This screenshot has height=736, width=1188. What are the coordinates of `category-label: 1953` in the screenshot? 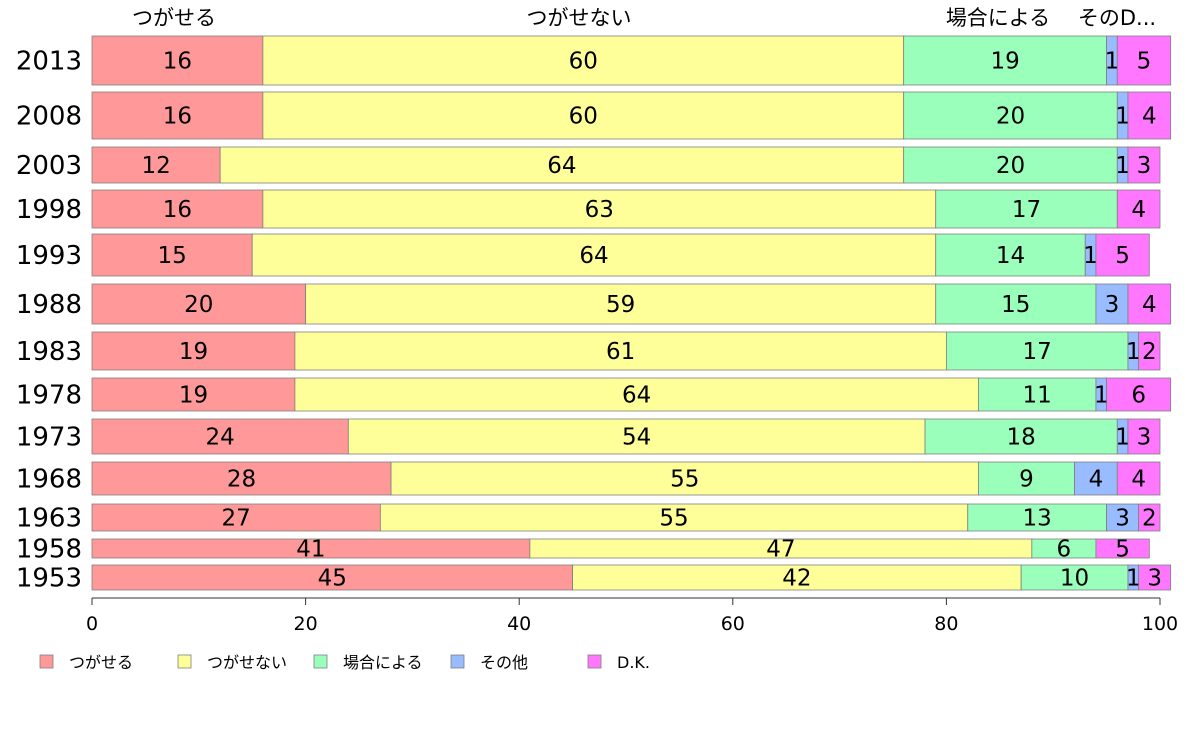 It's located at (49, 579).